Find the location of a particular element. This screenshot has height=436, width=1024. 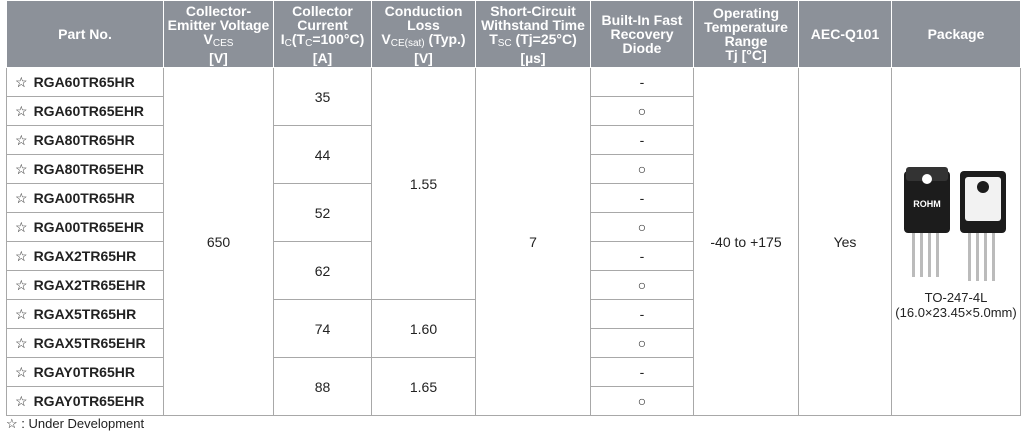

header-line: Collector is located at coordinates (322, 11).